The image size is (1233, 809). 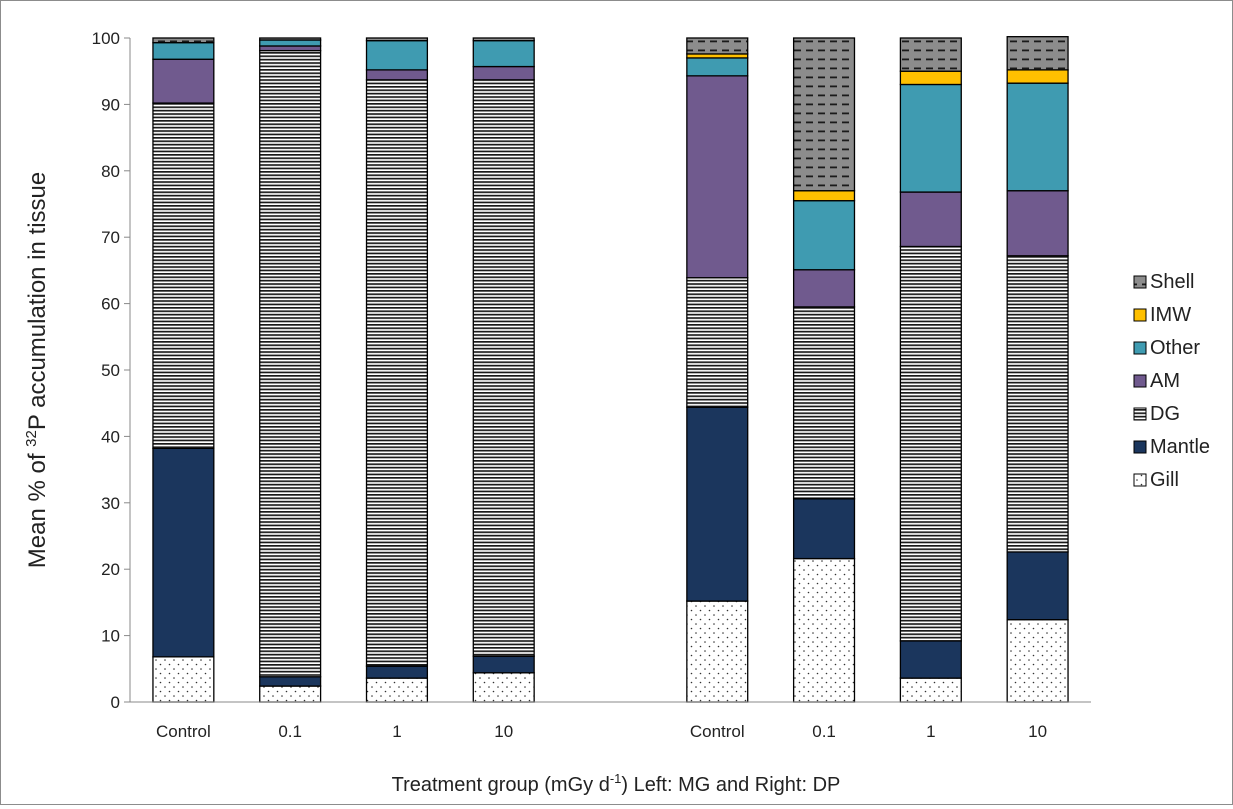 I want to click on x-axis-title-prefix: Treatment group (mGy d, so click(x=501, y=785).